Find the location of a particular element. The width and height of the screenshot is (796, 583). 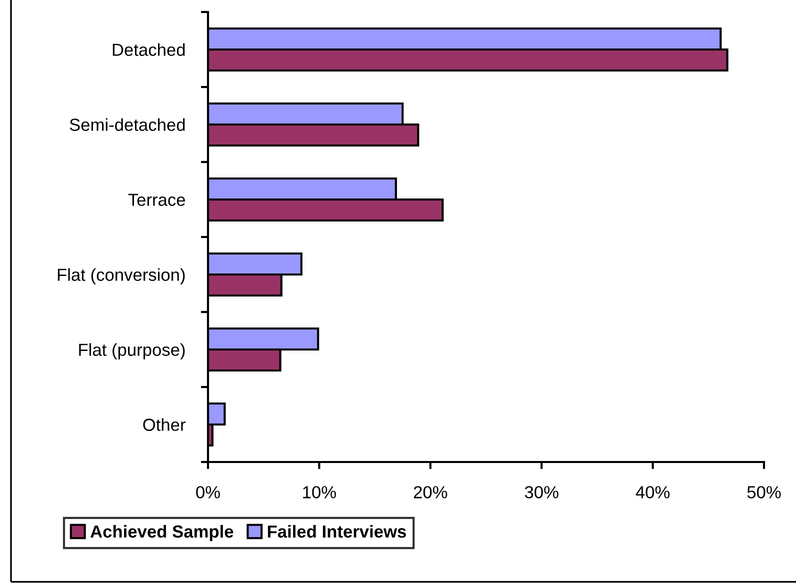

x-tick-label: 40% is located at coordinates (653, 492).